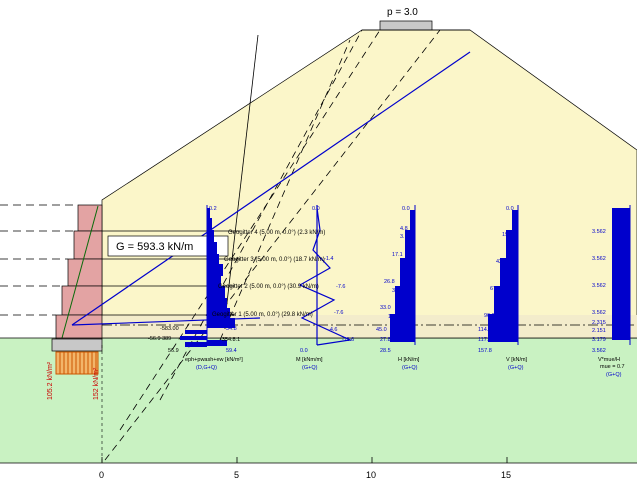 This screenshot has width=637, height=489. I want to click on h-label: 33.0, so click(385, 308).